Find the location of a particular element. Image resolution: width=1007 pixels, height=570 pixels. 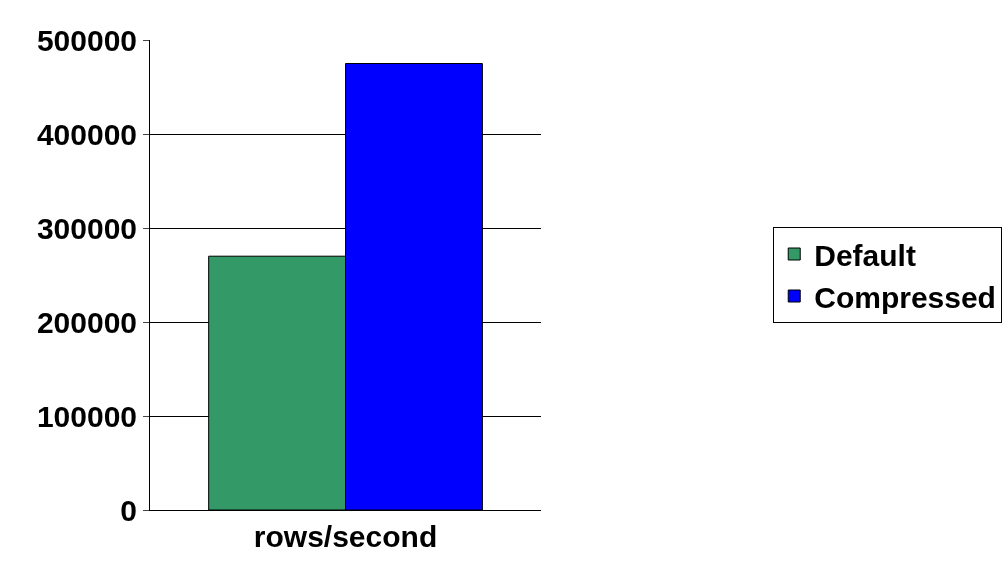

x-tick-label: rows/second is located at coordinates (345, 536).